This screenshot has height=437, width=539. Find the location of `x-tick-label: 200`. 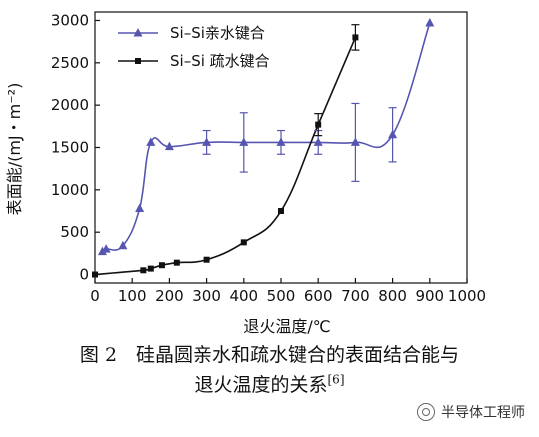

x-tick-label: 200 is located at coordinates (169, 296).